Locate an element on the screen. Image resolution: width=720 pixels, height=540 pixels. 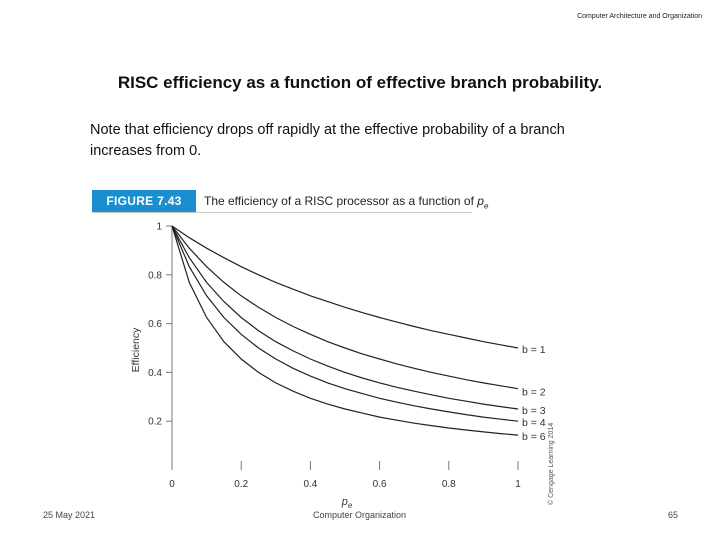
y-tick-label: 0.8 is located at coordinates (155, 275).